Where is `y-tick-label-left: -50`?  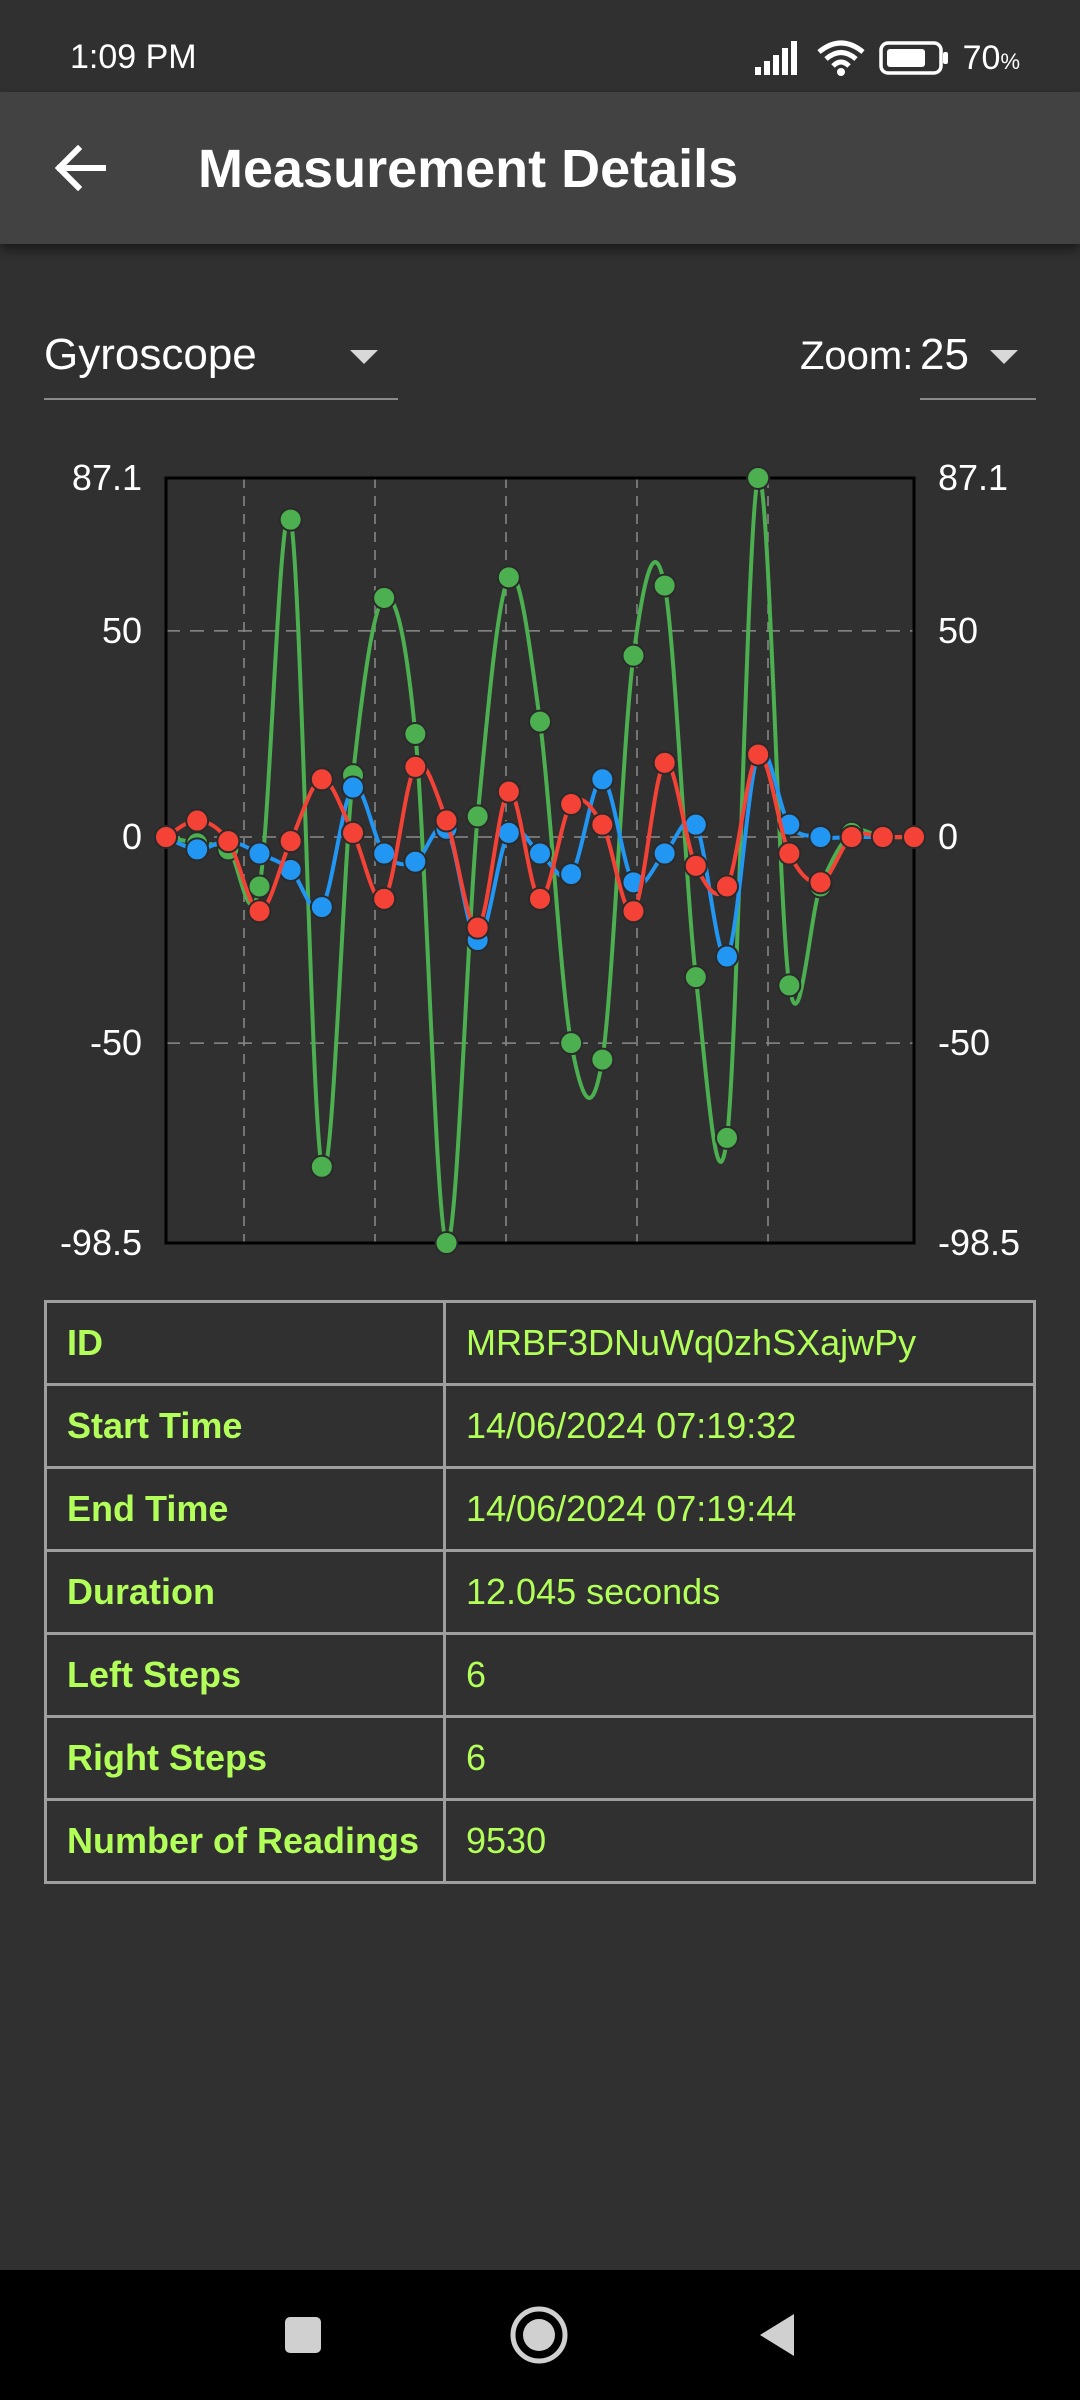
y-tick-label-left: -50 is located at coordinates (116, 1042).